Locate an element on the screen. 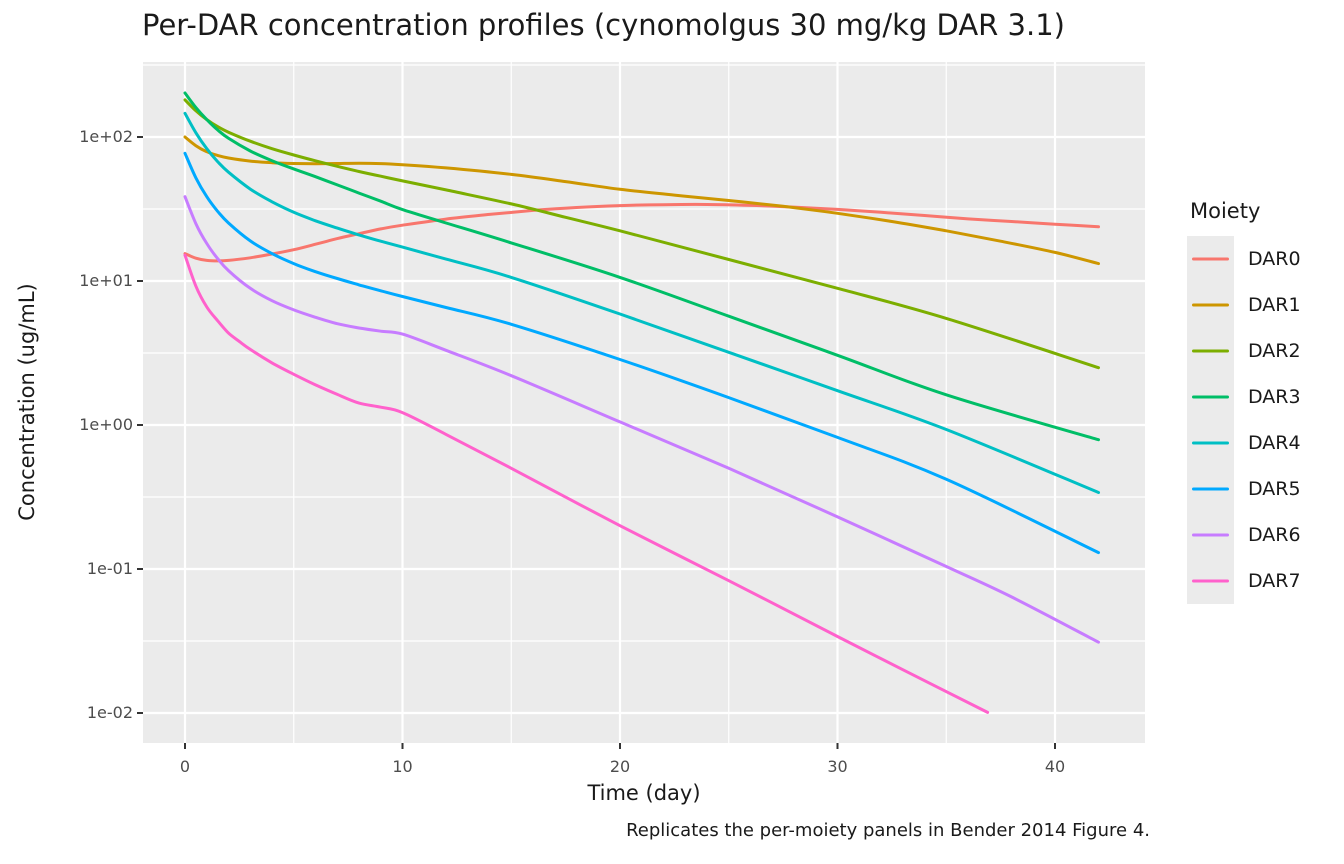 This screenshot has height=864, width=1344. legend-label: DAR6 is located at coordinates (1274, 535).